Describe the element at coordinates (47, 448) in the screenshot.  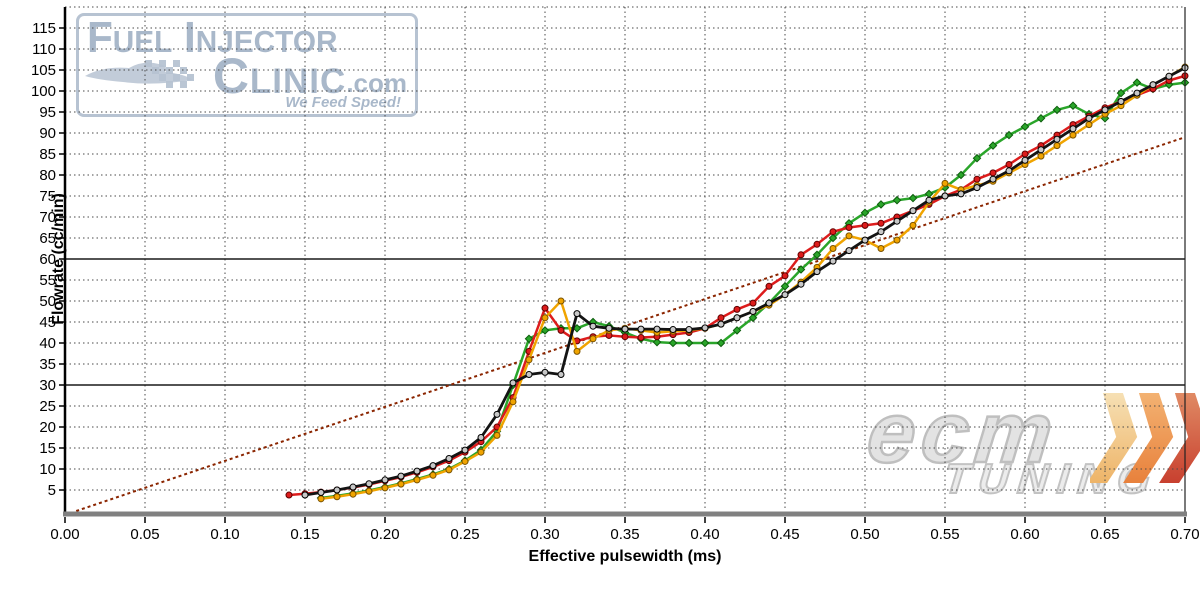
I see `svg-text: 15` at that location.